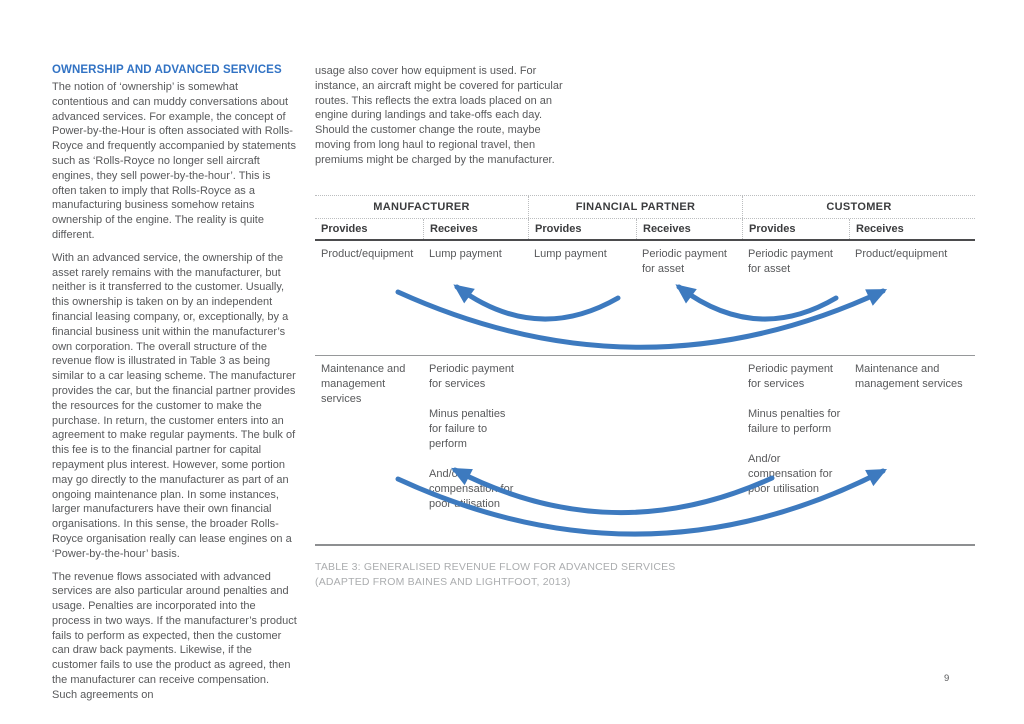 The height and width of the screenshot is (724, 1024). What do you see at coordinates (465, 254) in the screenshot?
I see `cell-manufacturer-receives-1: Lump payment` at bounding box center [465, 254].